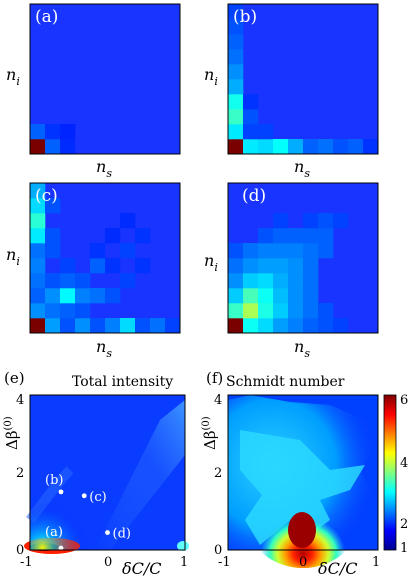 The image size is (415, 578). What do you see at coordinates (404, 524) in the screenshot?
I see `colorbar-tick-2: 2` at bounding box center [404, 524].